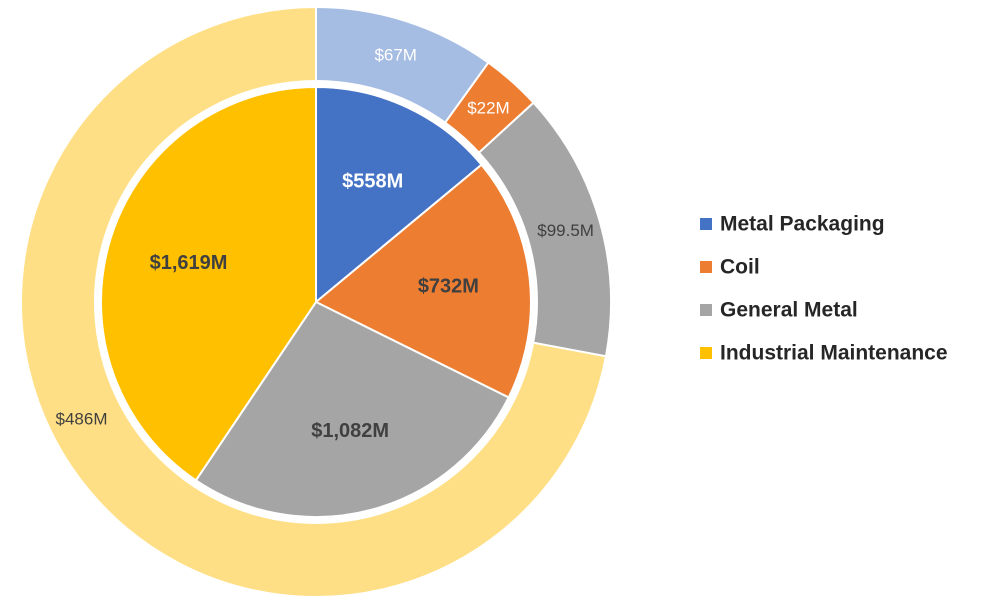  Describe the element at coordinates (488, 107) in the screenshot. I see `outer-label-coil: $22M` at that location.